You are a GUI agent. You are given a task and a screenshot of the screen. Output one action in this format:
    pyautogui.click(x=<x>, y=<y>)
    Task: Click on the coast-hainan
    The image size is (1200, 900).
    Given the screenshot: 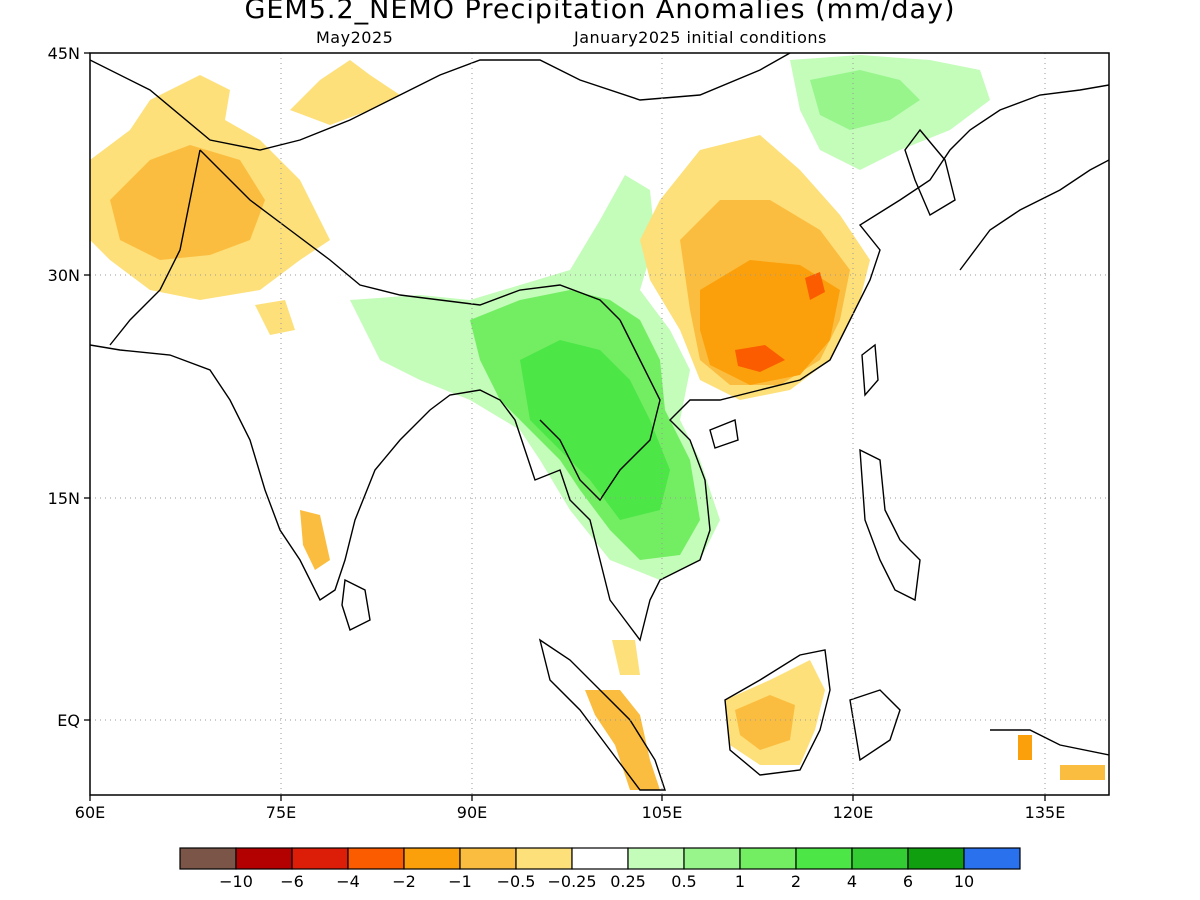 What is the action you would take?
    pyautogui.click(x=724, y=434)
    